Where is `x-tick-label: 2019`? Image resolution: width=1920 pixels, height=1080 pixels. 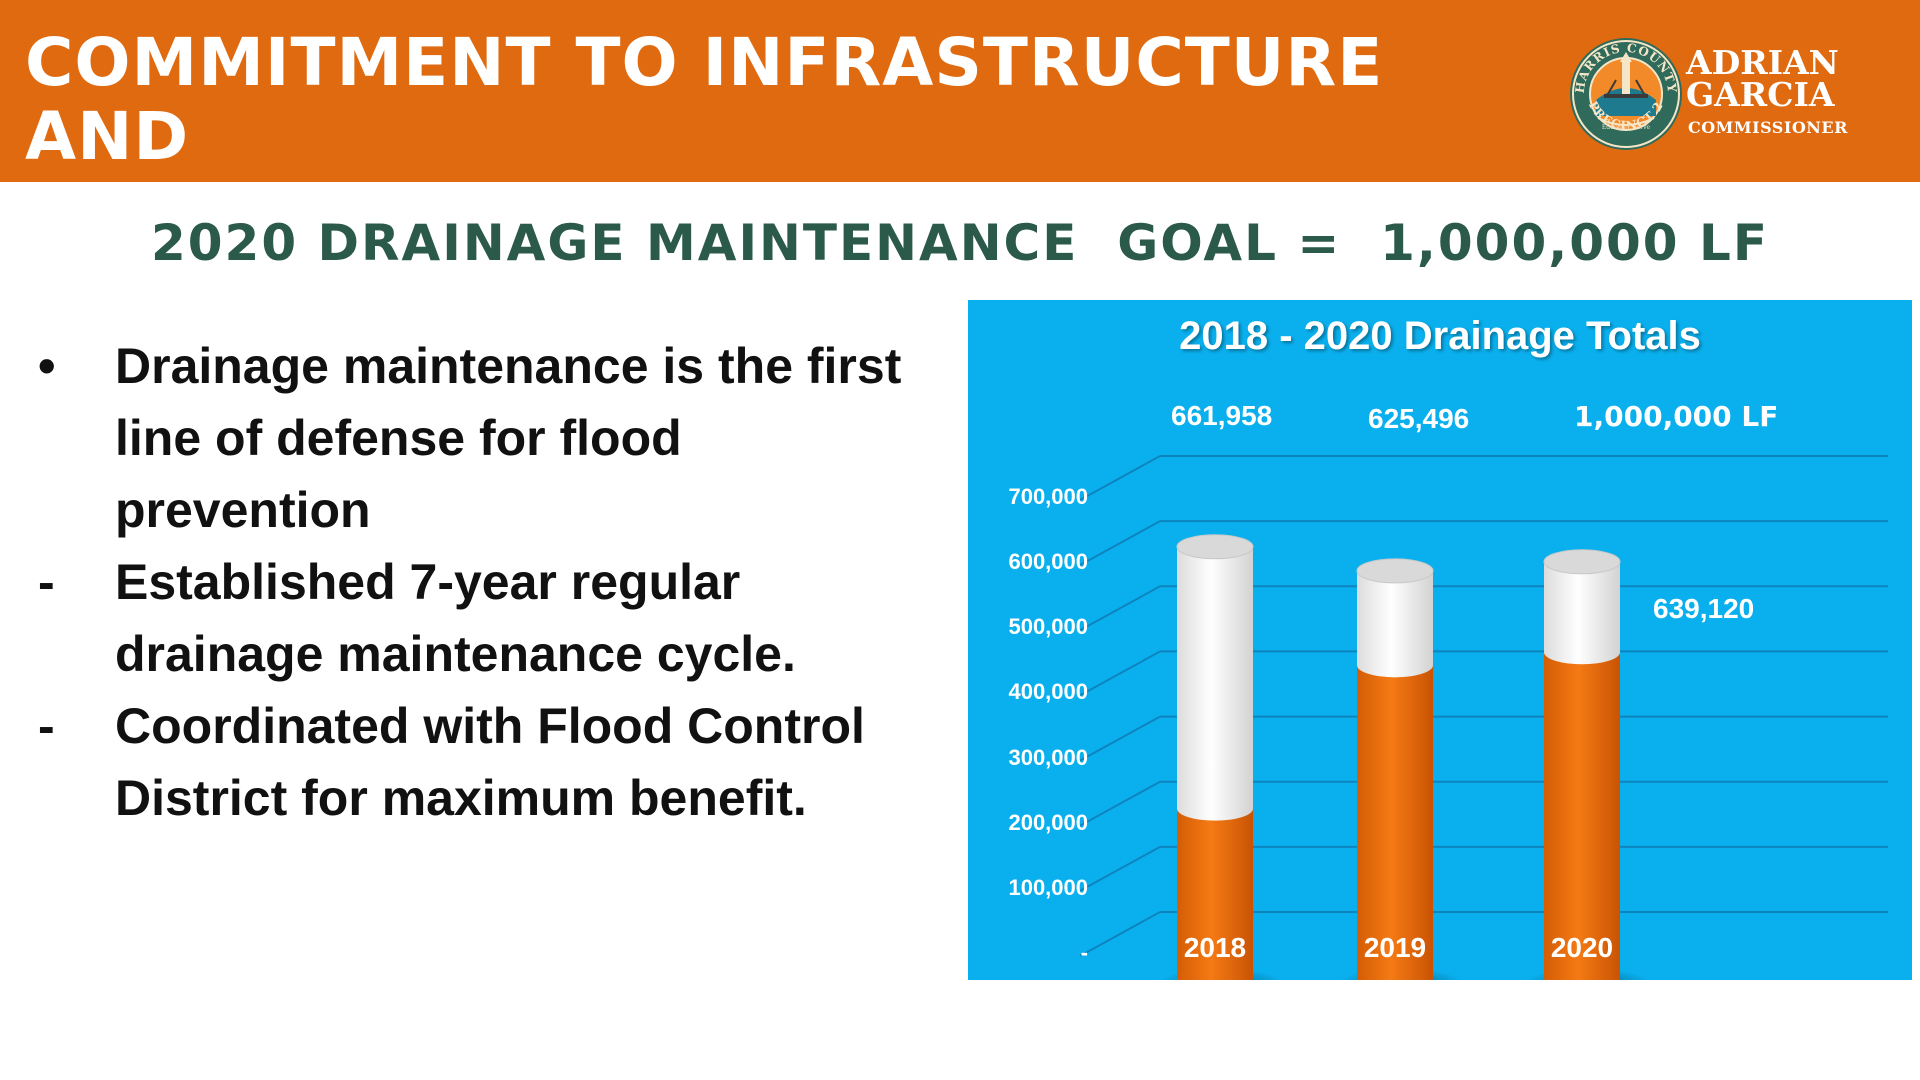 x-tick-label: 2019 is located at coordinates (1395, 947).